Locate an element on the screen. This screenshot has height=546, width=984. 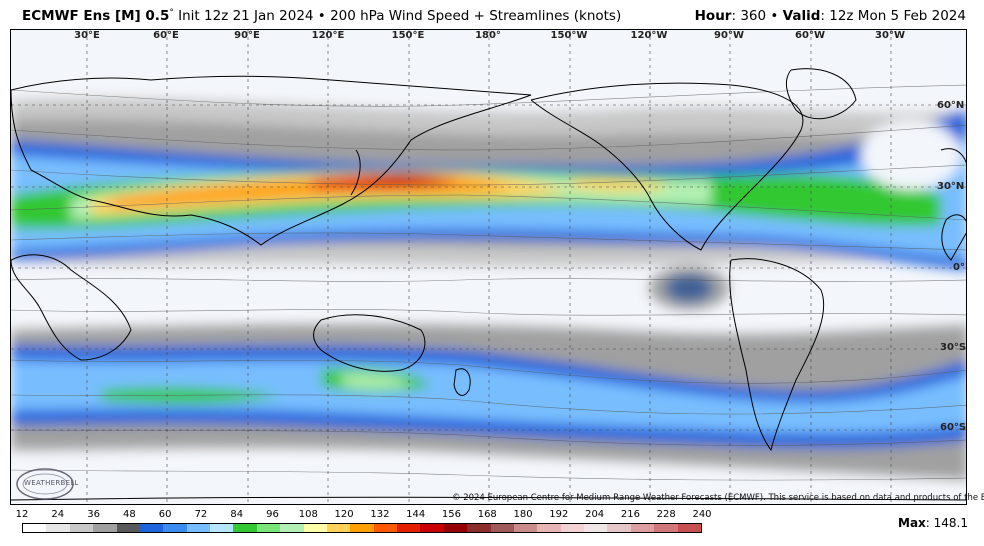
hour-value: 360 is located at coordinates (753, 16).